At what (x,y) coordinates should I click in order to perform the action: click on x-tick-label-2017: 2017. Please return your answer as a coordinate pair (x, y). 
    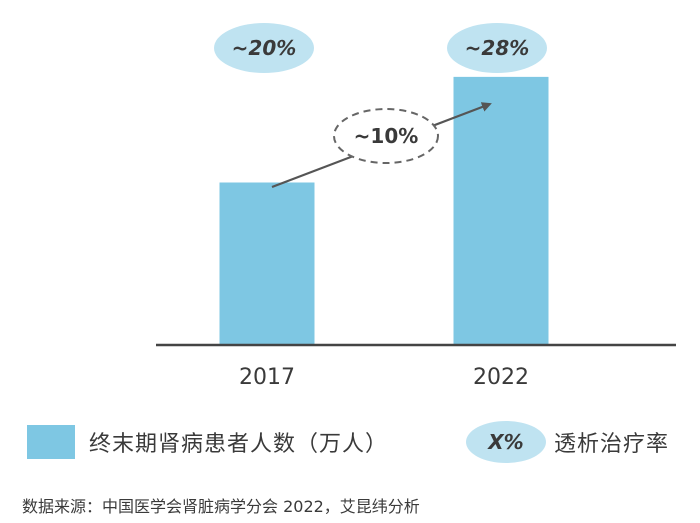
    Looking at the image, I should click on (267, 377).